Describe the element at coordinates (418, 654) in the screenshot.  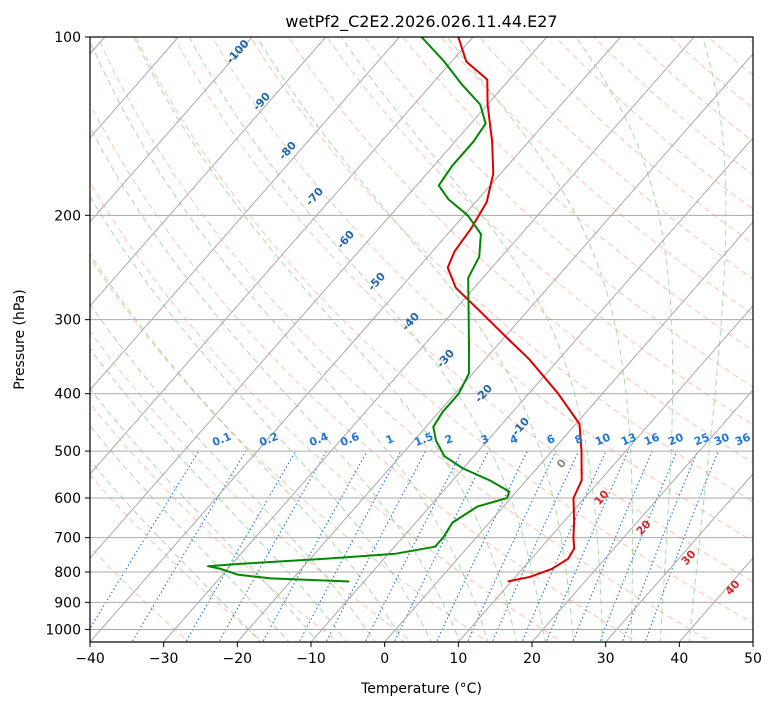
I see `x-axis: −40 −30 −20 −10 0 10 20 30 40 50` at that location.